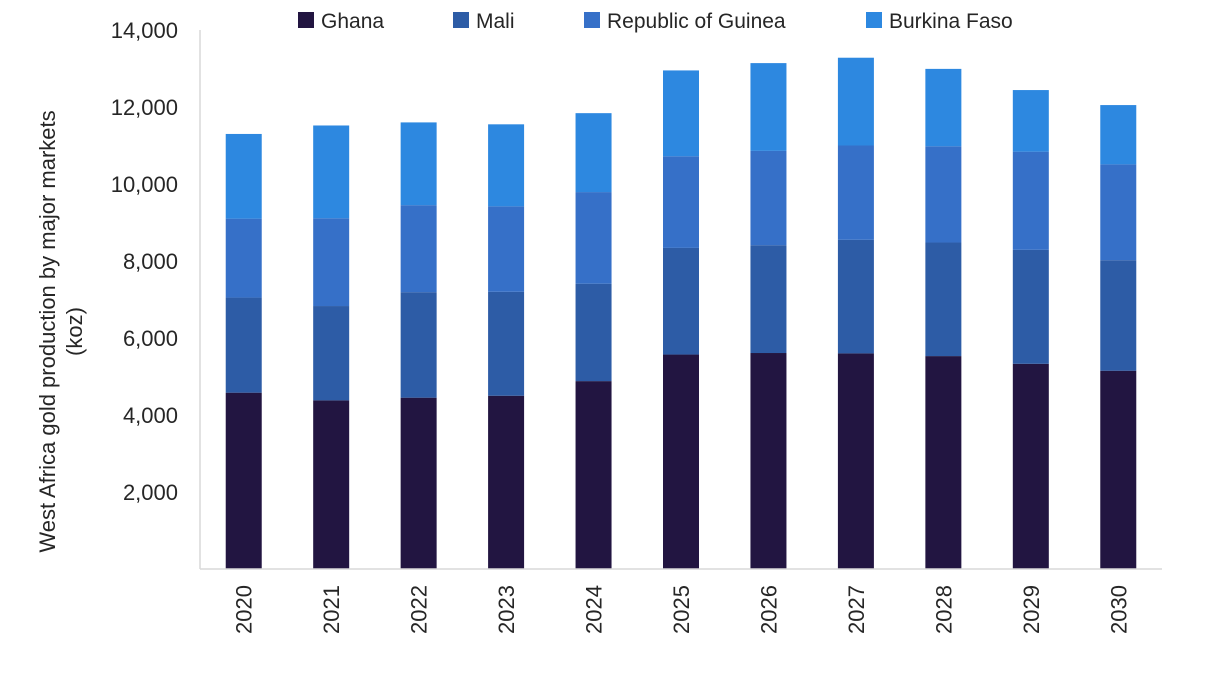 Image resolution: width=1216 pixels, height=689 pixels. I want to click on y-tick-label: 14,000, so click(144, 30).